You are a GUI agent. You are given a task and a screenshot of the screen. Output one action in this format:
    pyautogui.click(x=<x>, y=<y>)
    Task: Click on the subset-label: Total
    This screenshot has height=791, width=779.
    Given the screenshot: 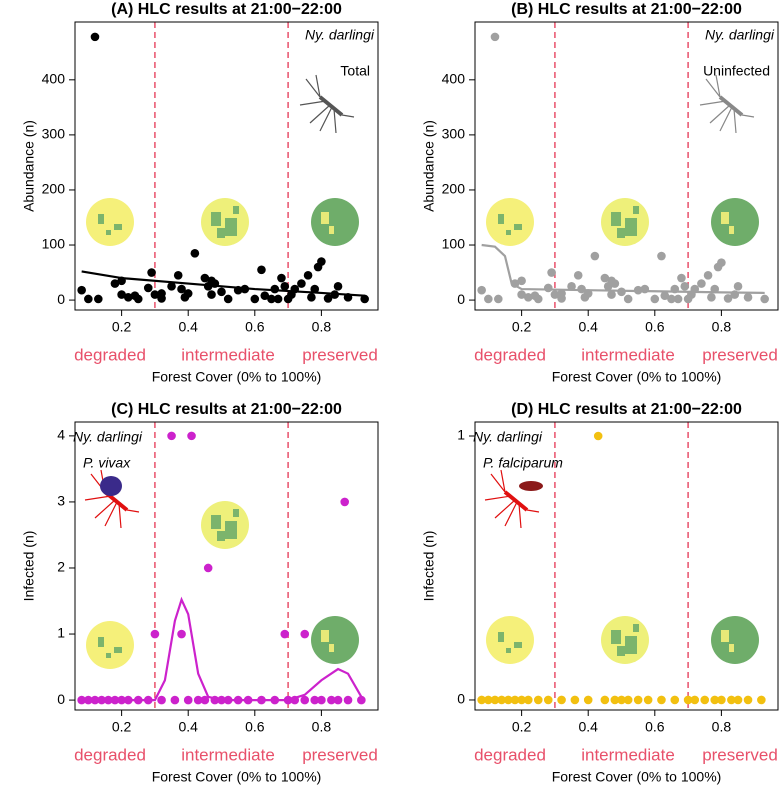 What is the action you would take?
    pyautogui.click(x=355, y=71)
    